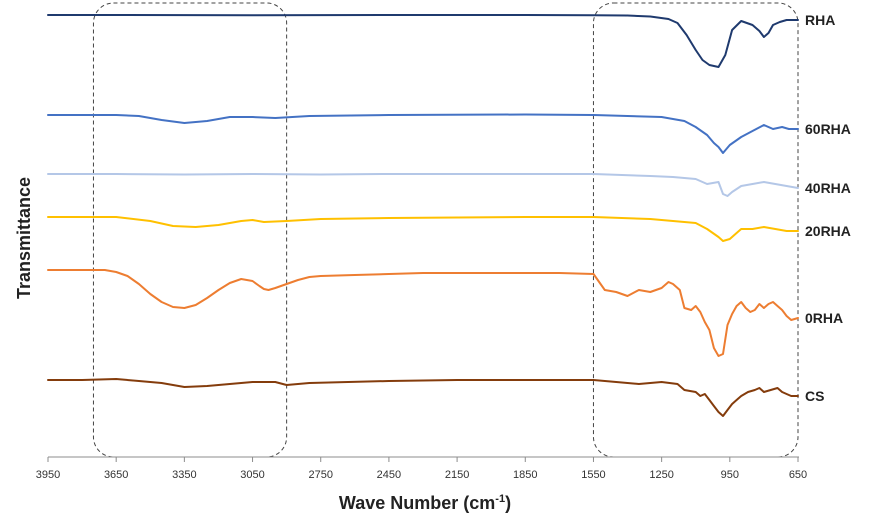  Describe the element at coordinates (661, 475) in the screenshot. I see `x-tick-label: 1250` at that location.